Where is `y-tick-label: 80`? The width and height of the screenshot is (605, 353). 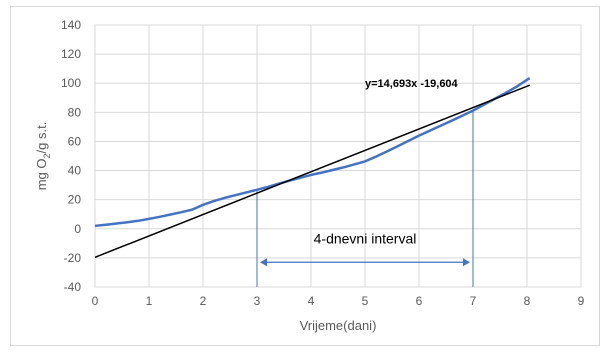 y-tick-label: 80 is located at coordinates (75, 112).